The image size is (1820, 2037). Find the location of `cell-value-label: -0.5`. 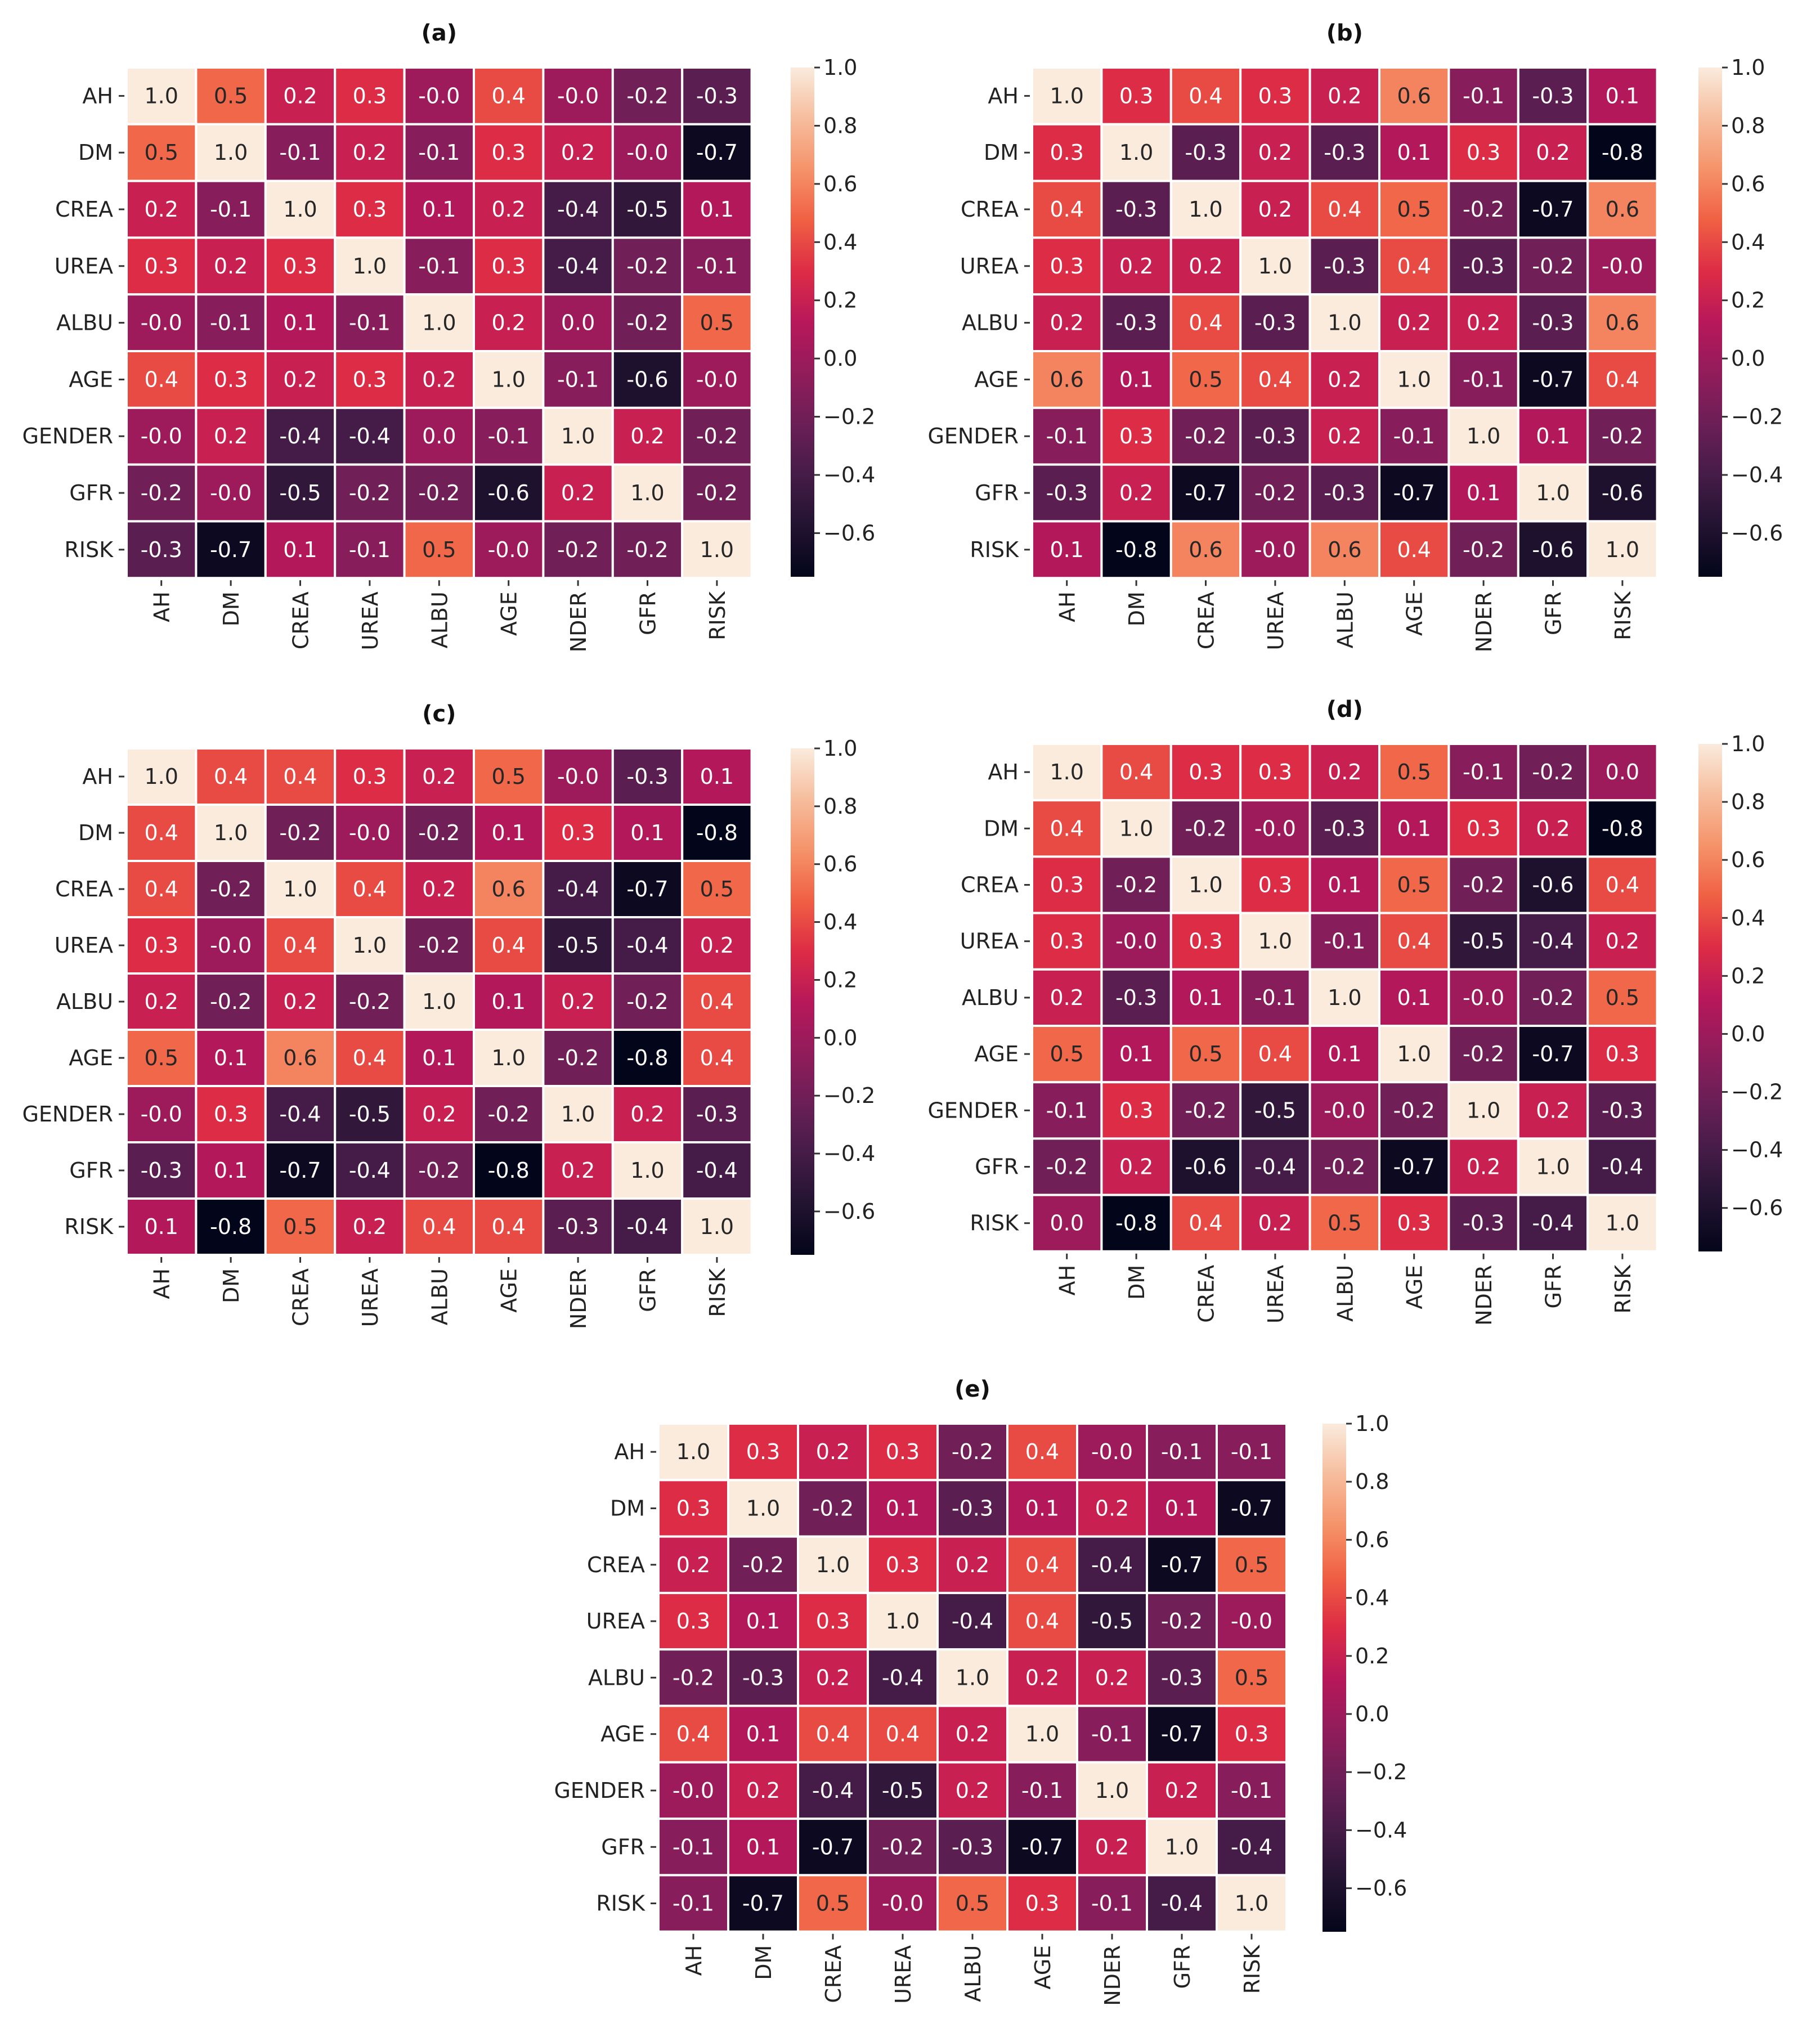

cell-value-label: -0.5 is located at coordinates (1112, 1621).